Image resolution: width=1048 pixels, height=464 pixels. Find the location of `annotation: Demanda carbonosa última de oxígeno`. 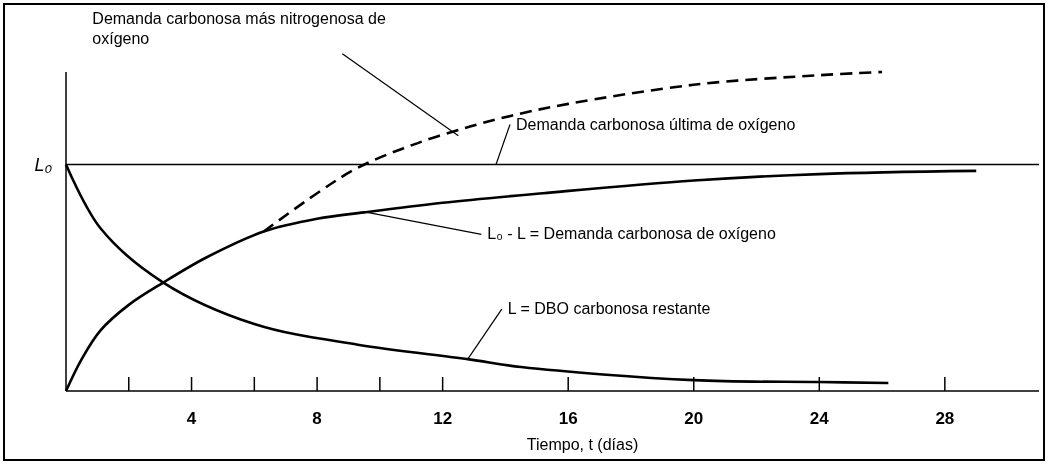

annotation: Demanda carbonosa última de oxígeno is located at coordinates (656, 124).